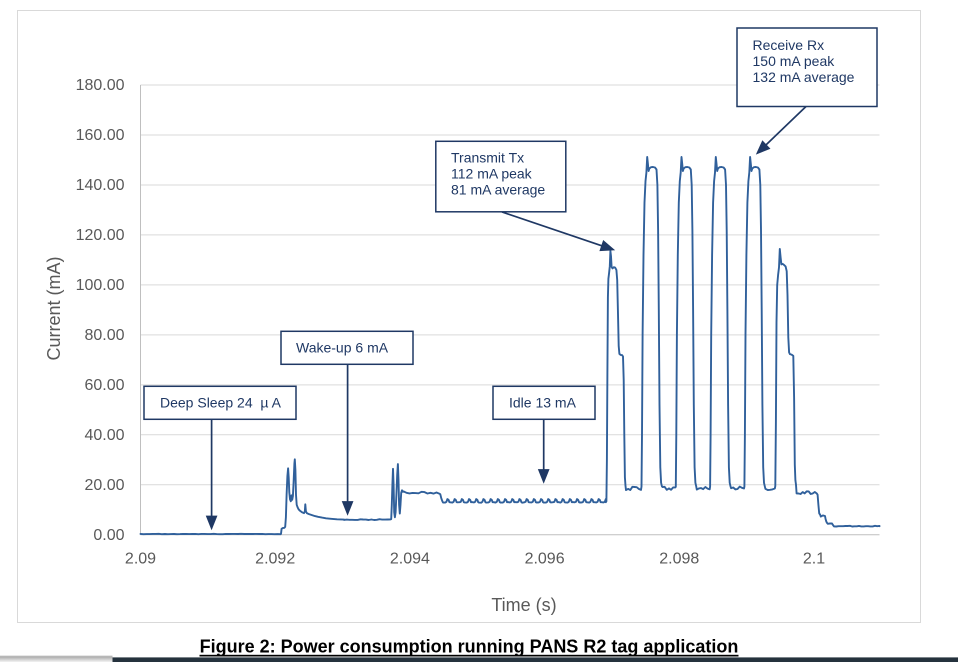 This screenshot has height=662, width=958. I want to click on svg-text: 2.1, so click(814, 559).